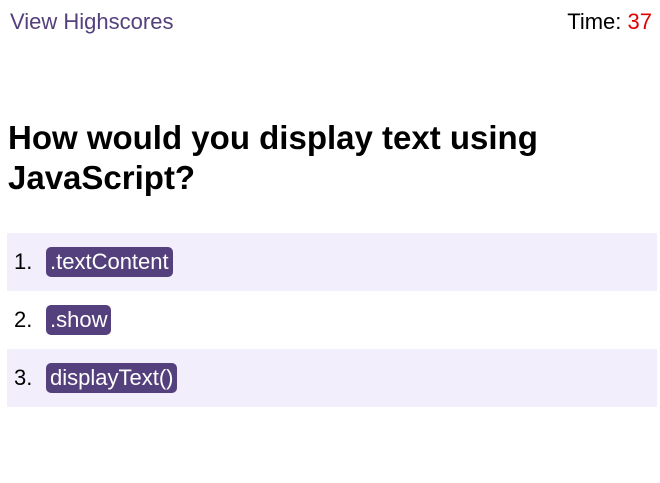 This screenshot has width=660, height=483. What do you see at coordinates (332, 378) in the screenshot?
I see `answer-item: 3. displayText()` at bounding box center [332, 378].